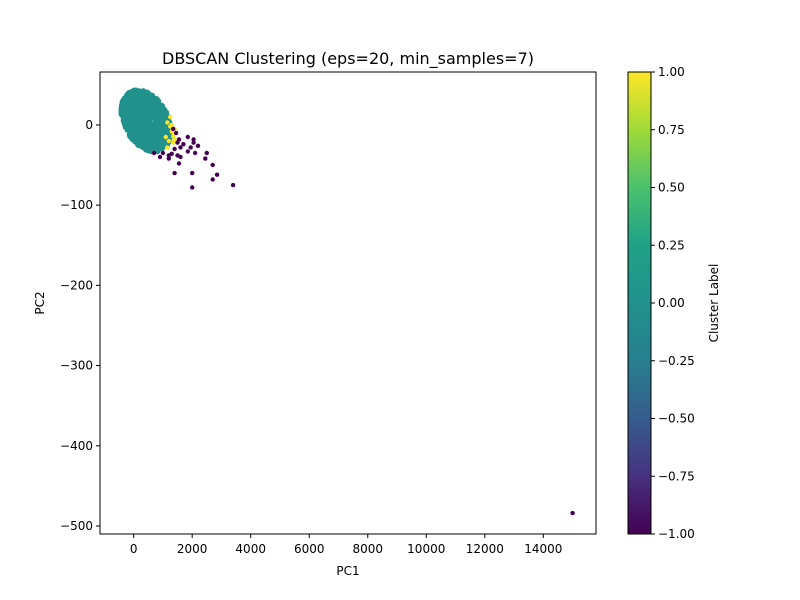 The height and width of the screenshot is (600, 800). What do you see at coordinates (346, 545) in the screenshot?
I see `x-axis-ticks: 0 2000 4000 6000 8000 10000 12000 14000` at bounding box center [346, 545].